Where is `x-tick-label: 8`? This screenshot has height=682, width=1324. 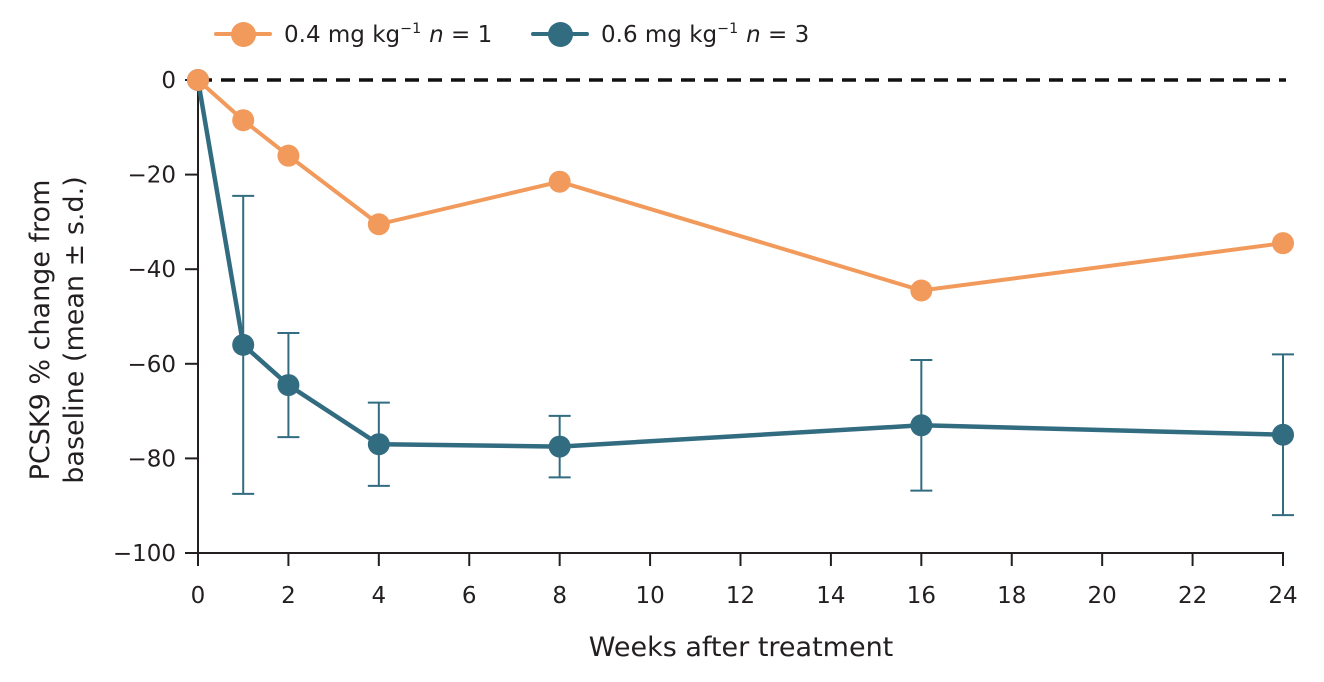
x-tick-label: 8 is located at coordinates (559, 596).